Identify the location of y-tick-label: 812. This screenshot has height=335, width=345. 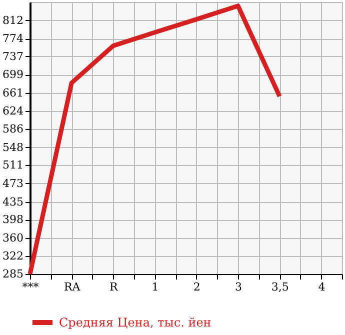
(13, 20).